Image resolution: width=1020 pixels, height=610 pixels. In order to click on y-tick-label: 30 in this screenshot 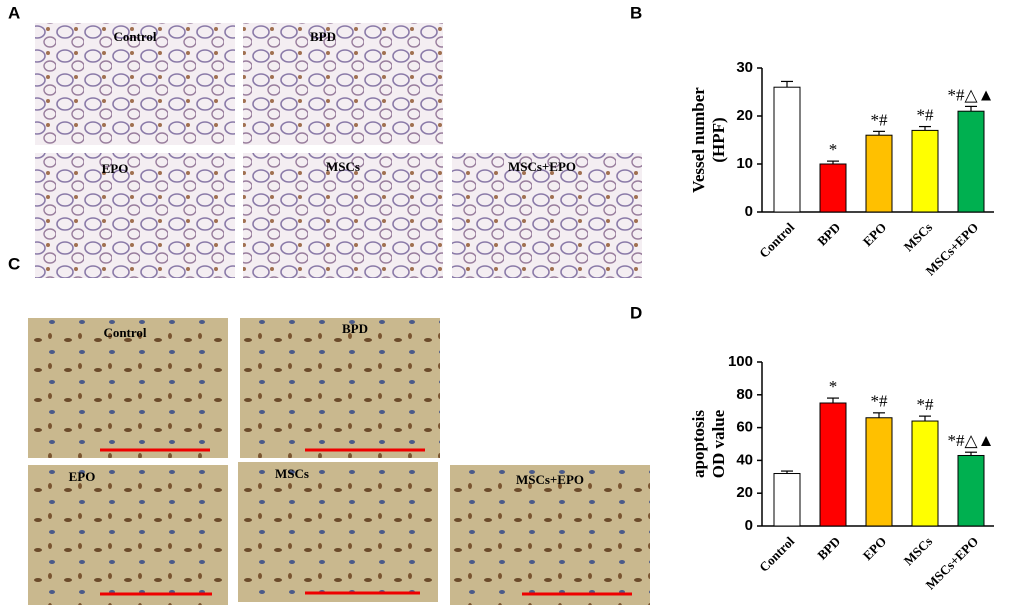, I will do `click(744, 67)`.